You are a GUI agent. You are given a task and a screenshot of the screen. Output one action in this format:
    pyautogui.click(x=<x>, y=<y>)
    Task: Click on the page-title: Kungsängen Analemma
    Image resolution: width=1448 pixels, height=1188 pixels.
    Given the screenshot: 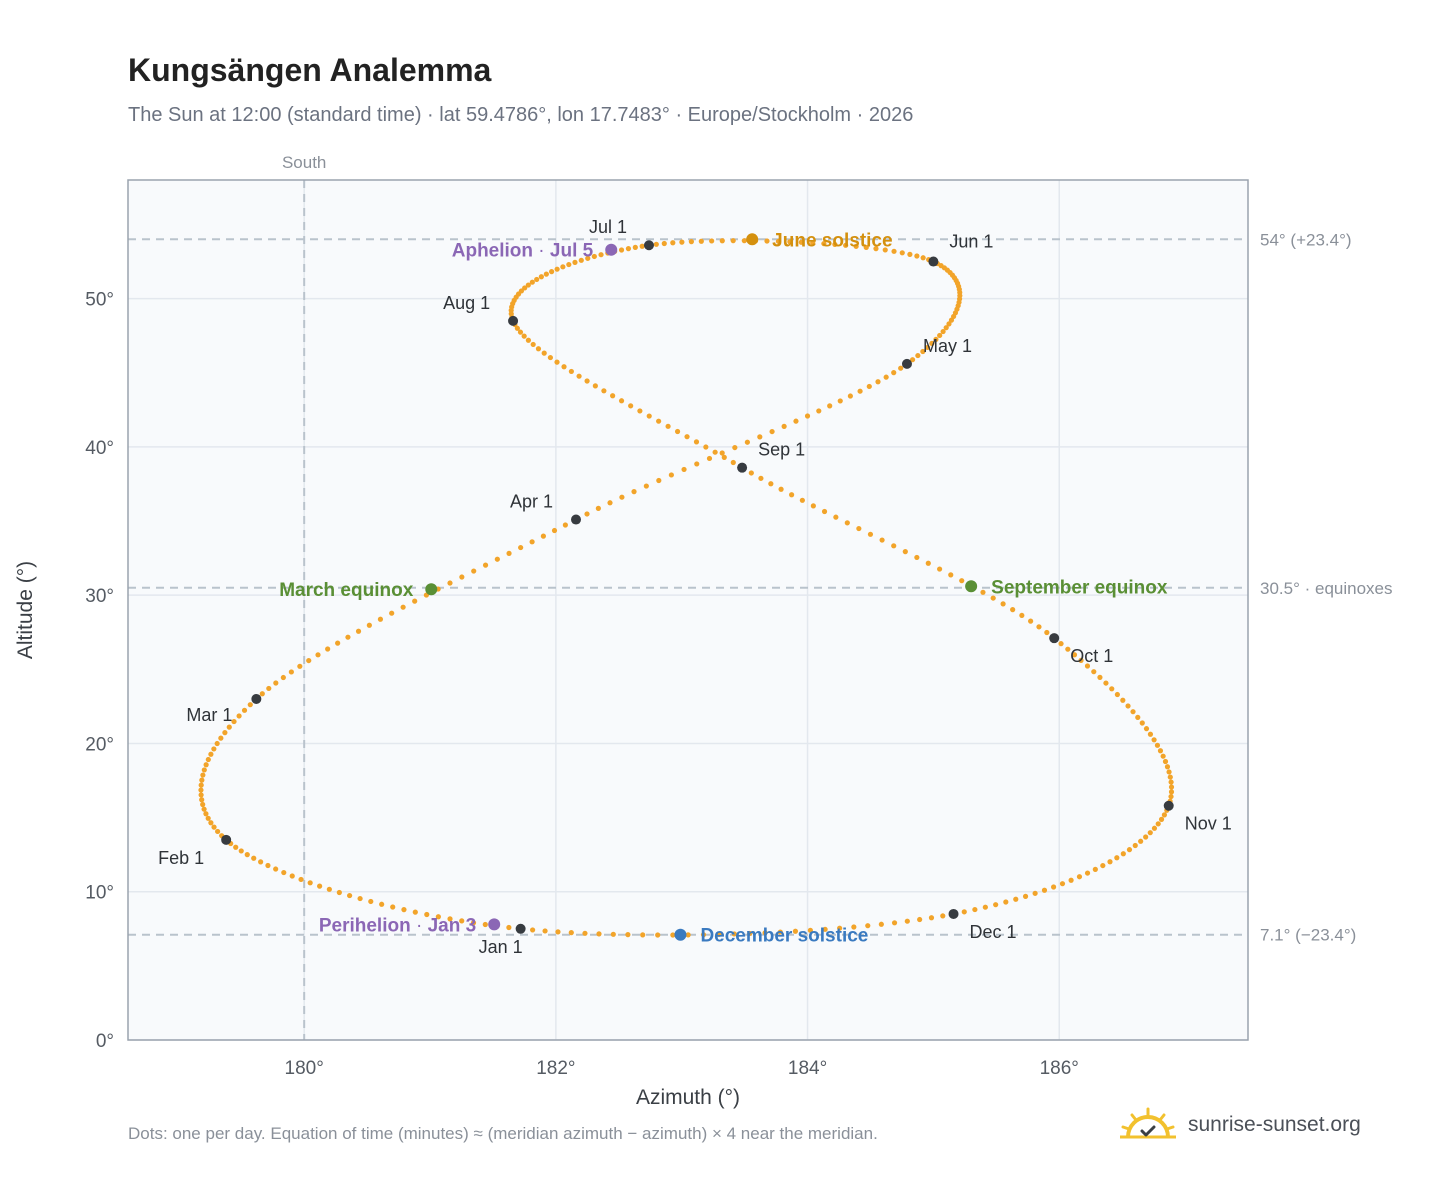 What is the action you would take?
    pyautogui.click(x=310, y=70)
    